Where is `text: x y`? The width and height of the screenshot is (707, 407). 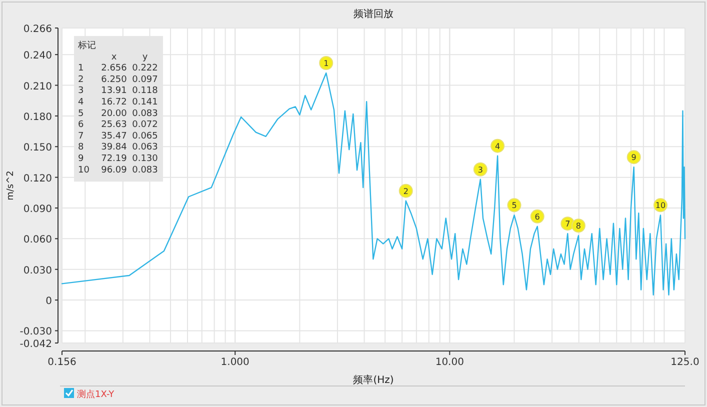 text: x y is located at coordinates (129, 57).